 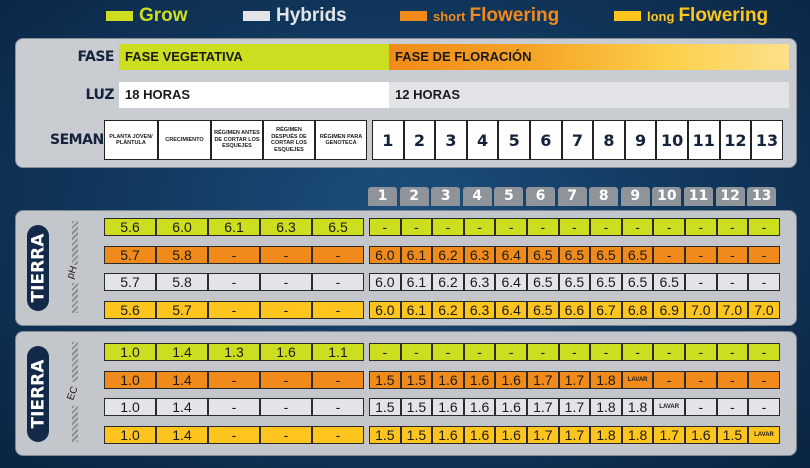 What do you see at coordinates (635, 196) in the screenshot?
I see `week-tab: 9` at bounding box center [635, 196].